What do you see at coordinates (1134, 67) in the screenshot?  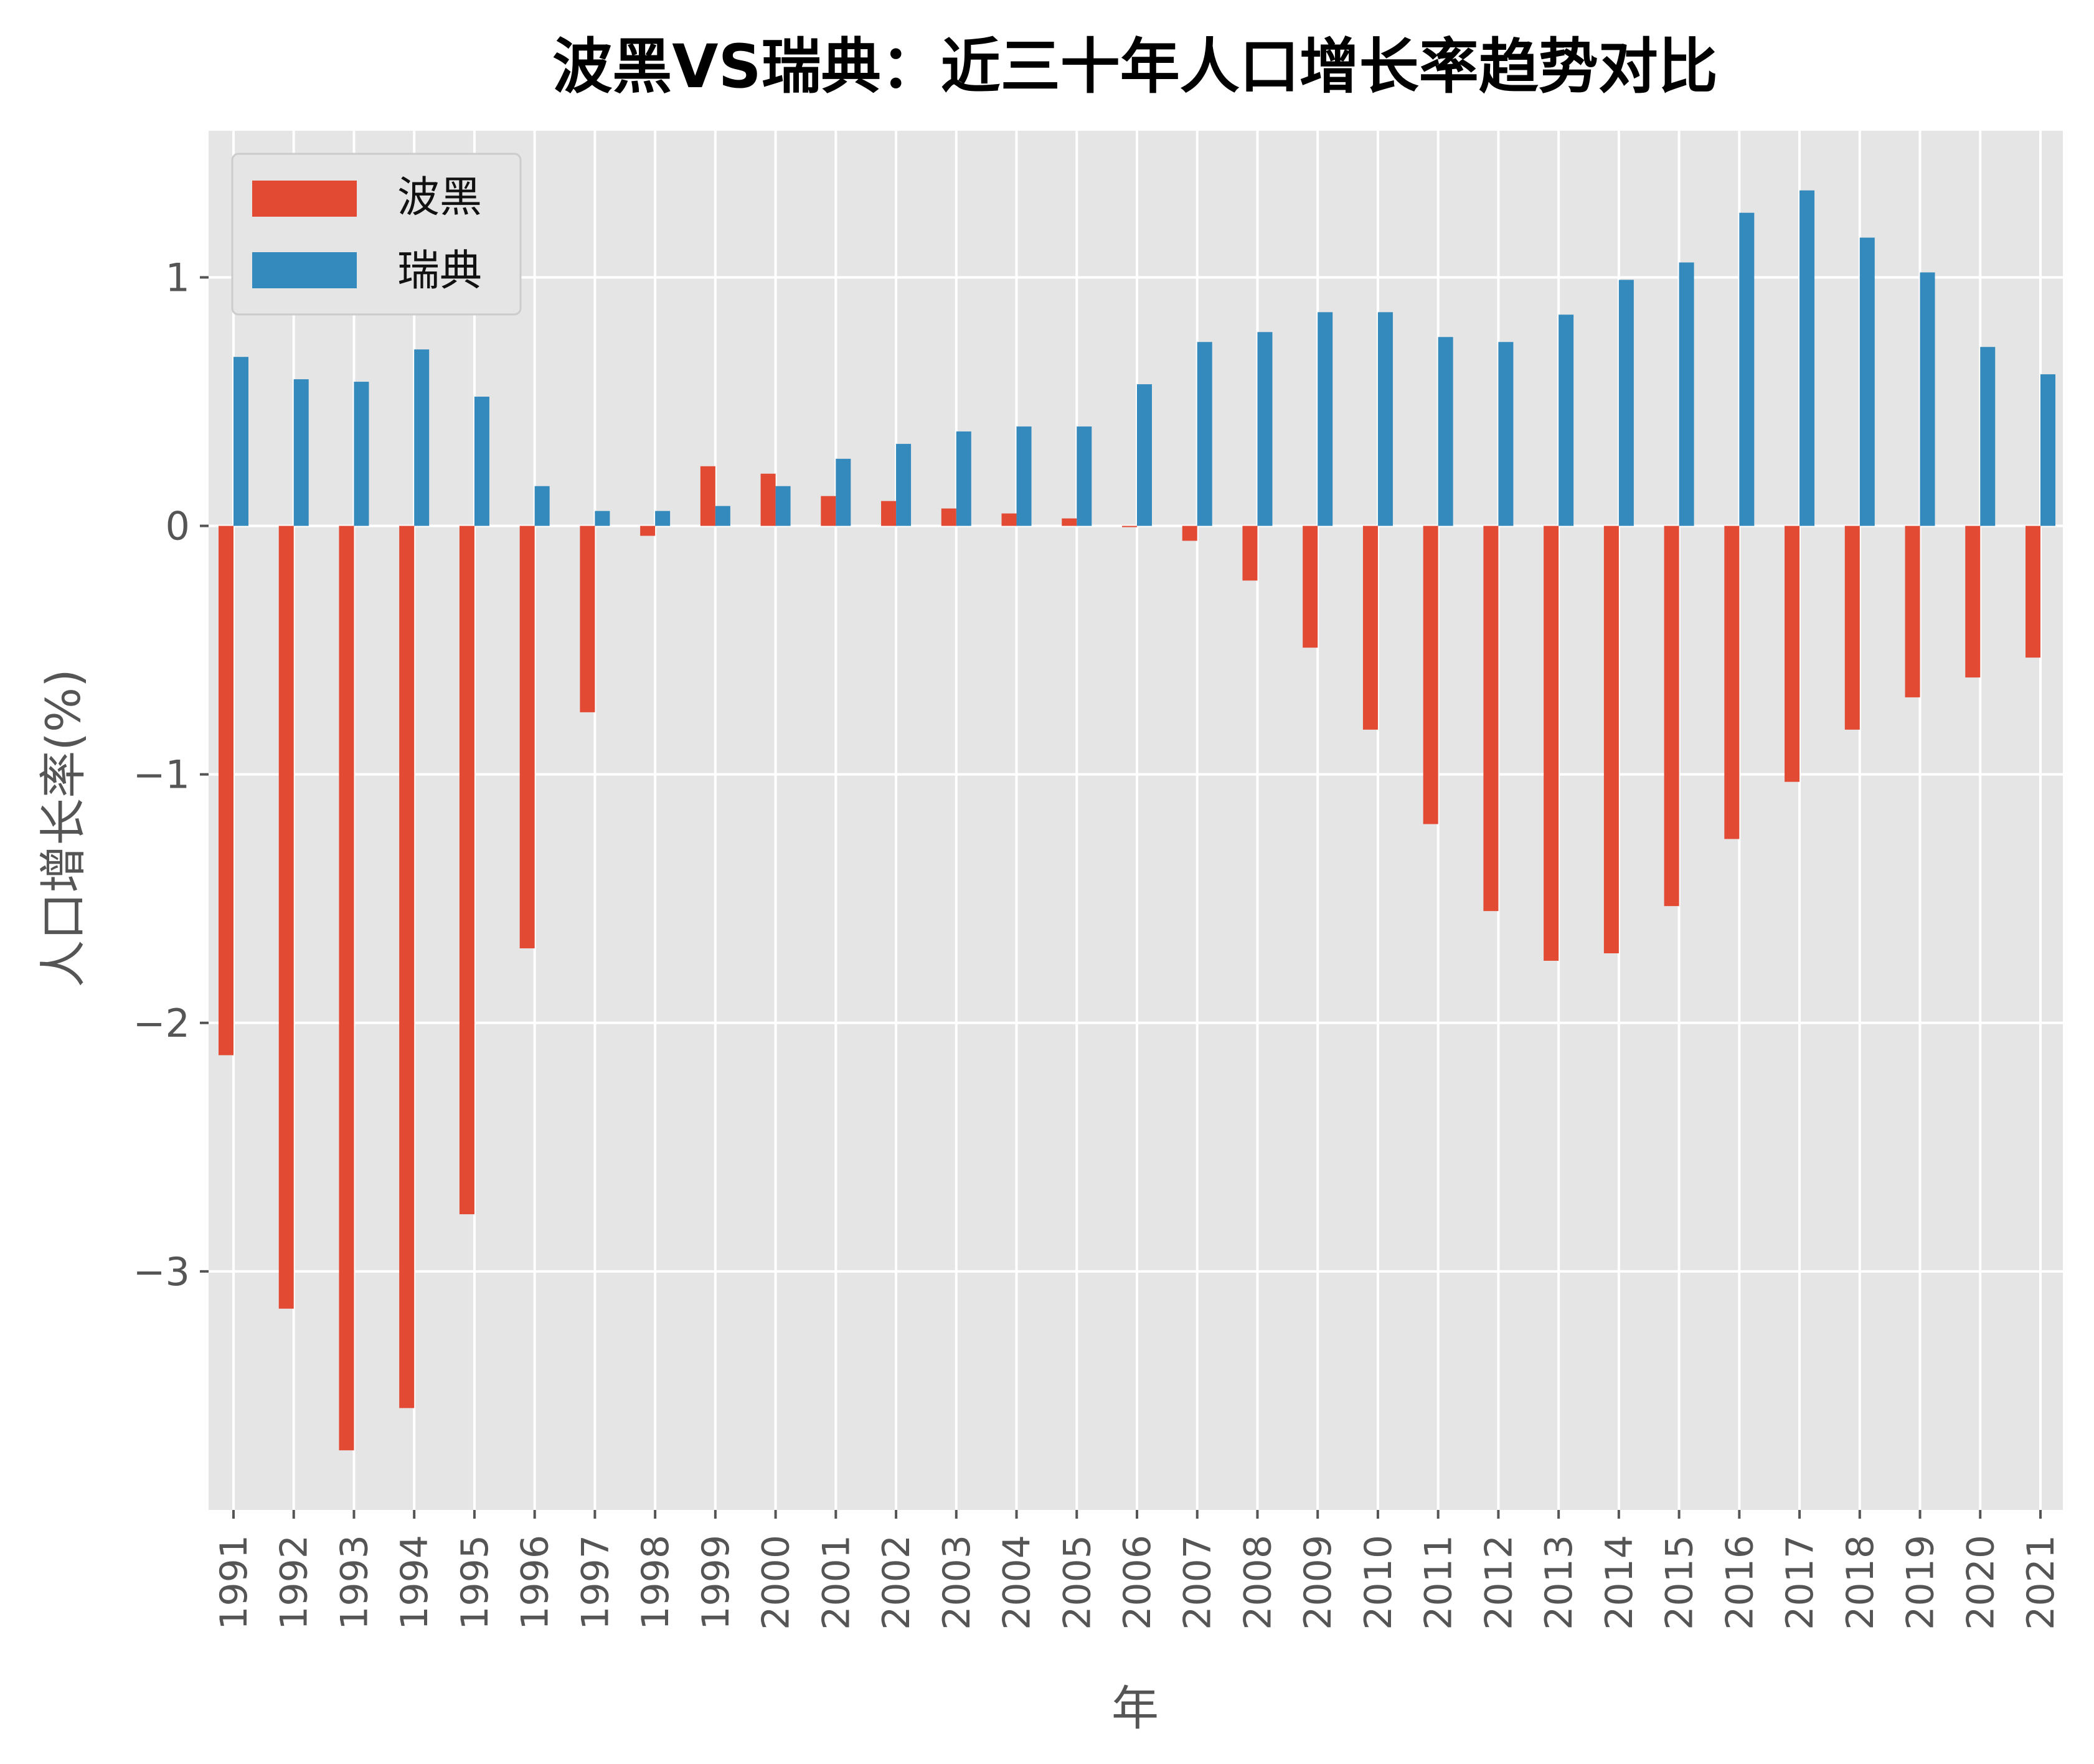 I see `chart-title: 波黑VS瑞典：近三十年人口增长率趋势对比` at bounding box center [1134, 67].